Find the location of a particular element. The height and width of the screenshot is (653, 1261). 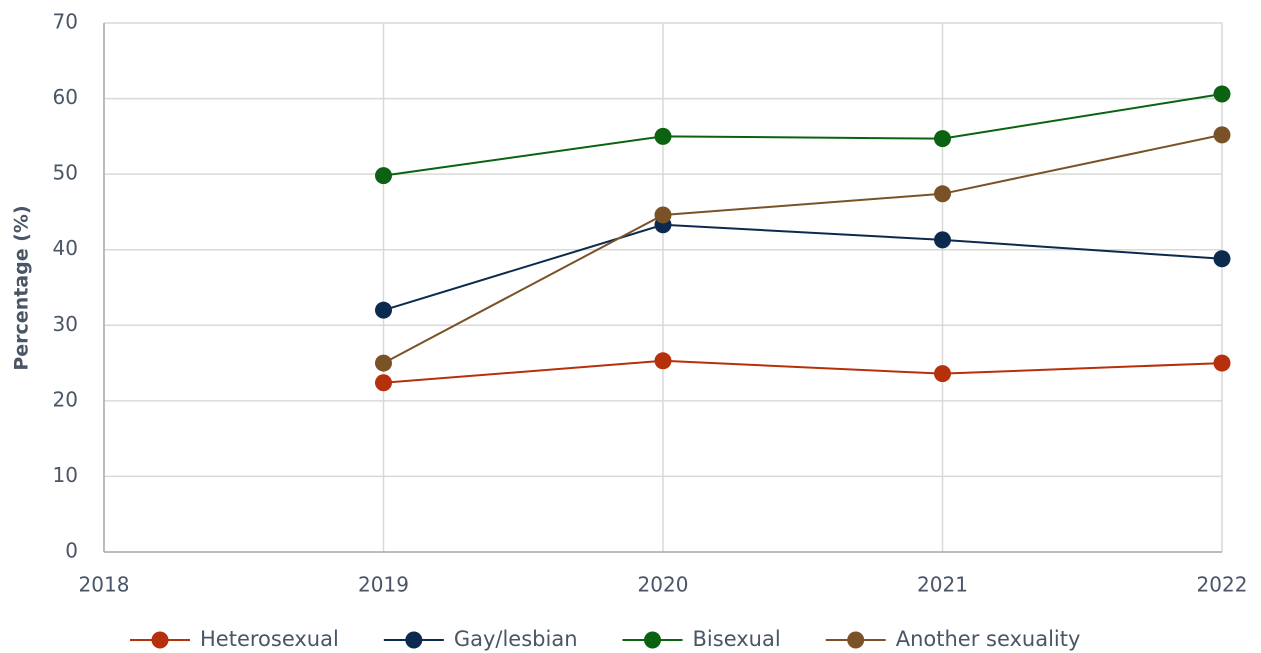

legend-label: Bisexual is located at coordinates (737, 639).